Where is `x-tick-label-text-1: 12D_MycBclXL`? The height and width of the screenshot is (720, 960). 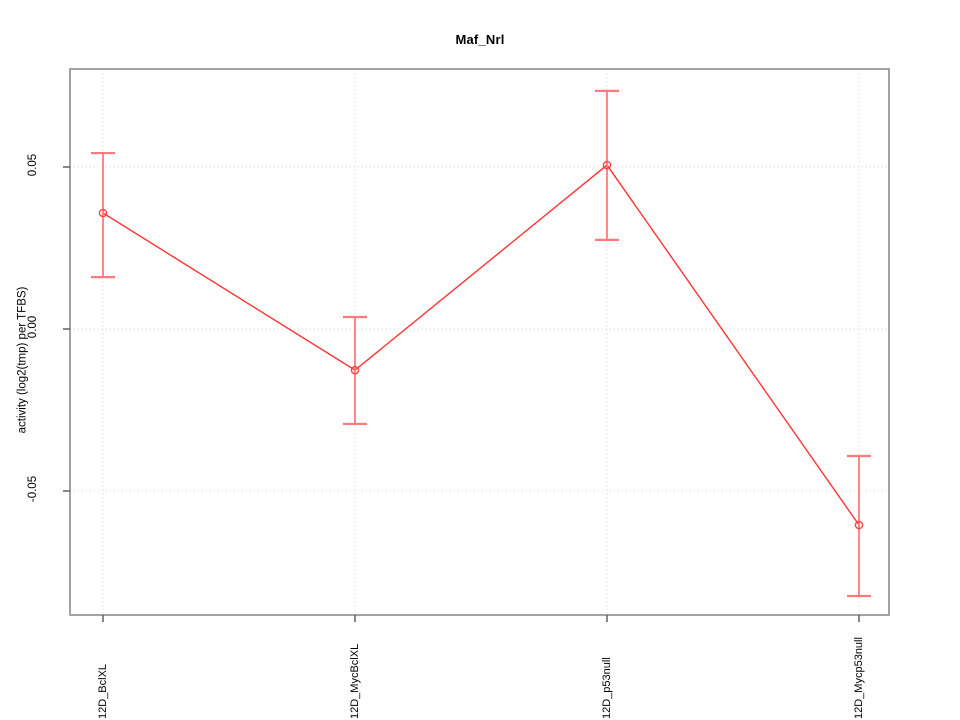
x-tick-label-text-1: 12D_MycBclXL is located at coordinates (355, 681).